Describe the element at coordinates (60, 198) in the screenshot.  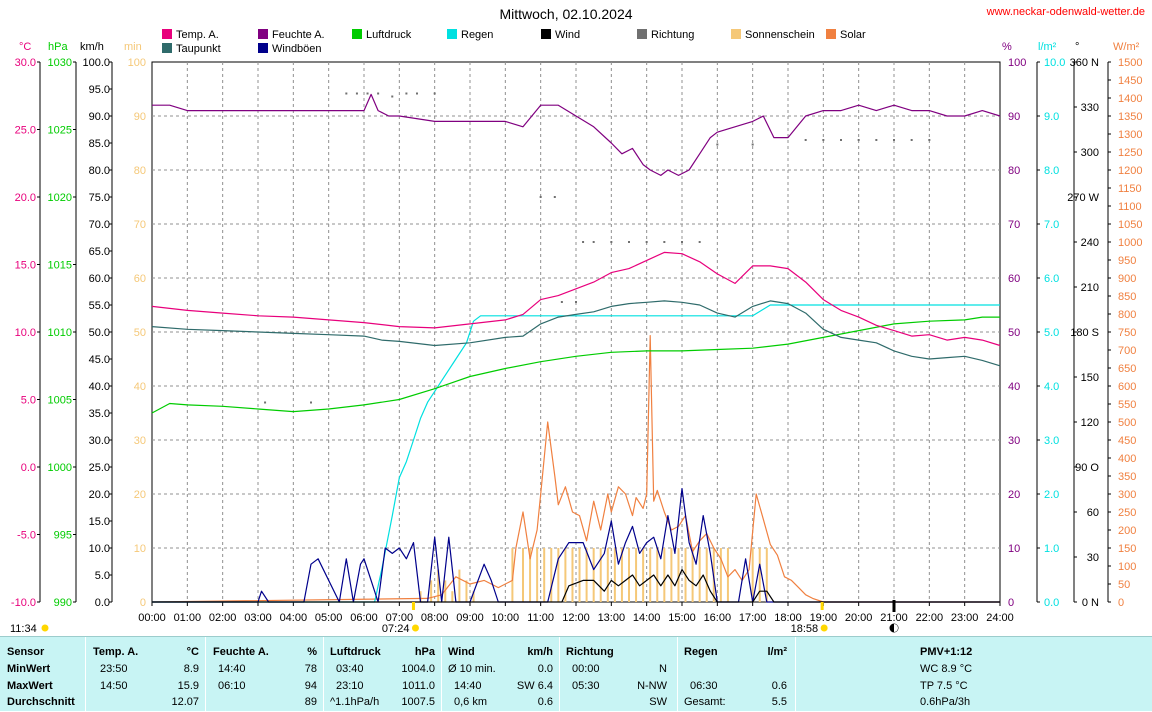
I see `tick-label-pressure: 1020` at that location.